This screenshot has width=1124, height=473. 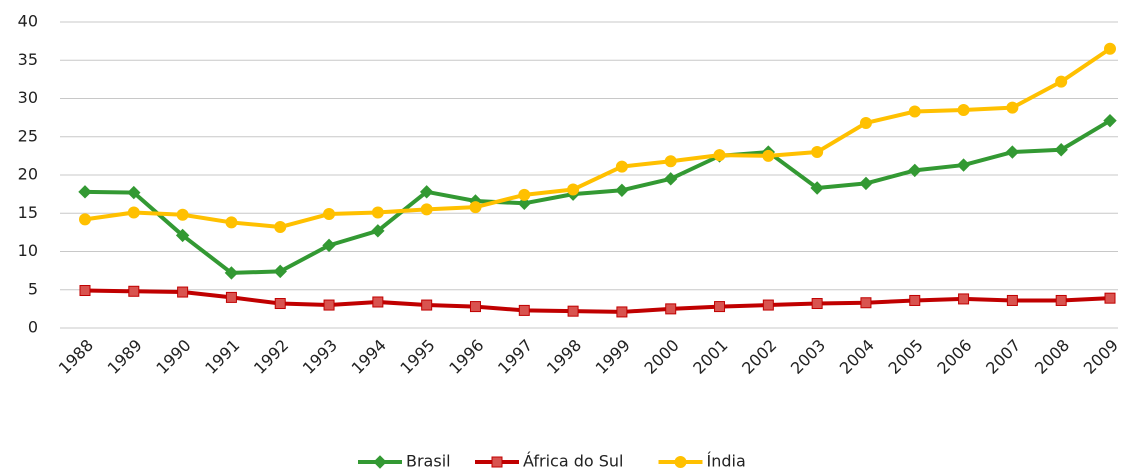 What do you see at coordinates (28, 59) in the screenshot?
I see `y-tick-label: 35` at bounding box center [28, 59].